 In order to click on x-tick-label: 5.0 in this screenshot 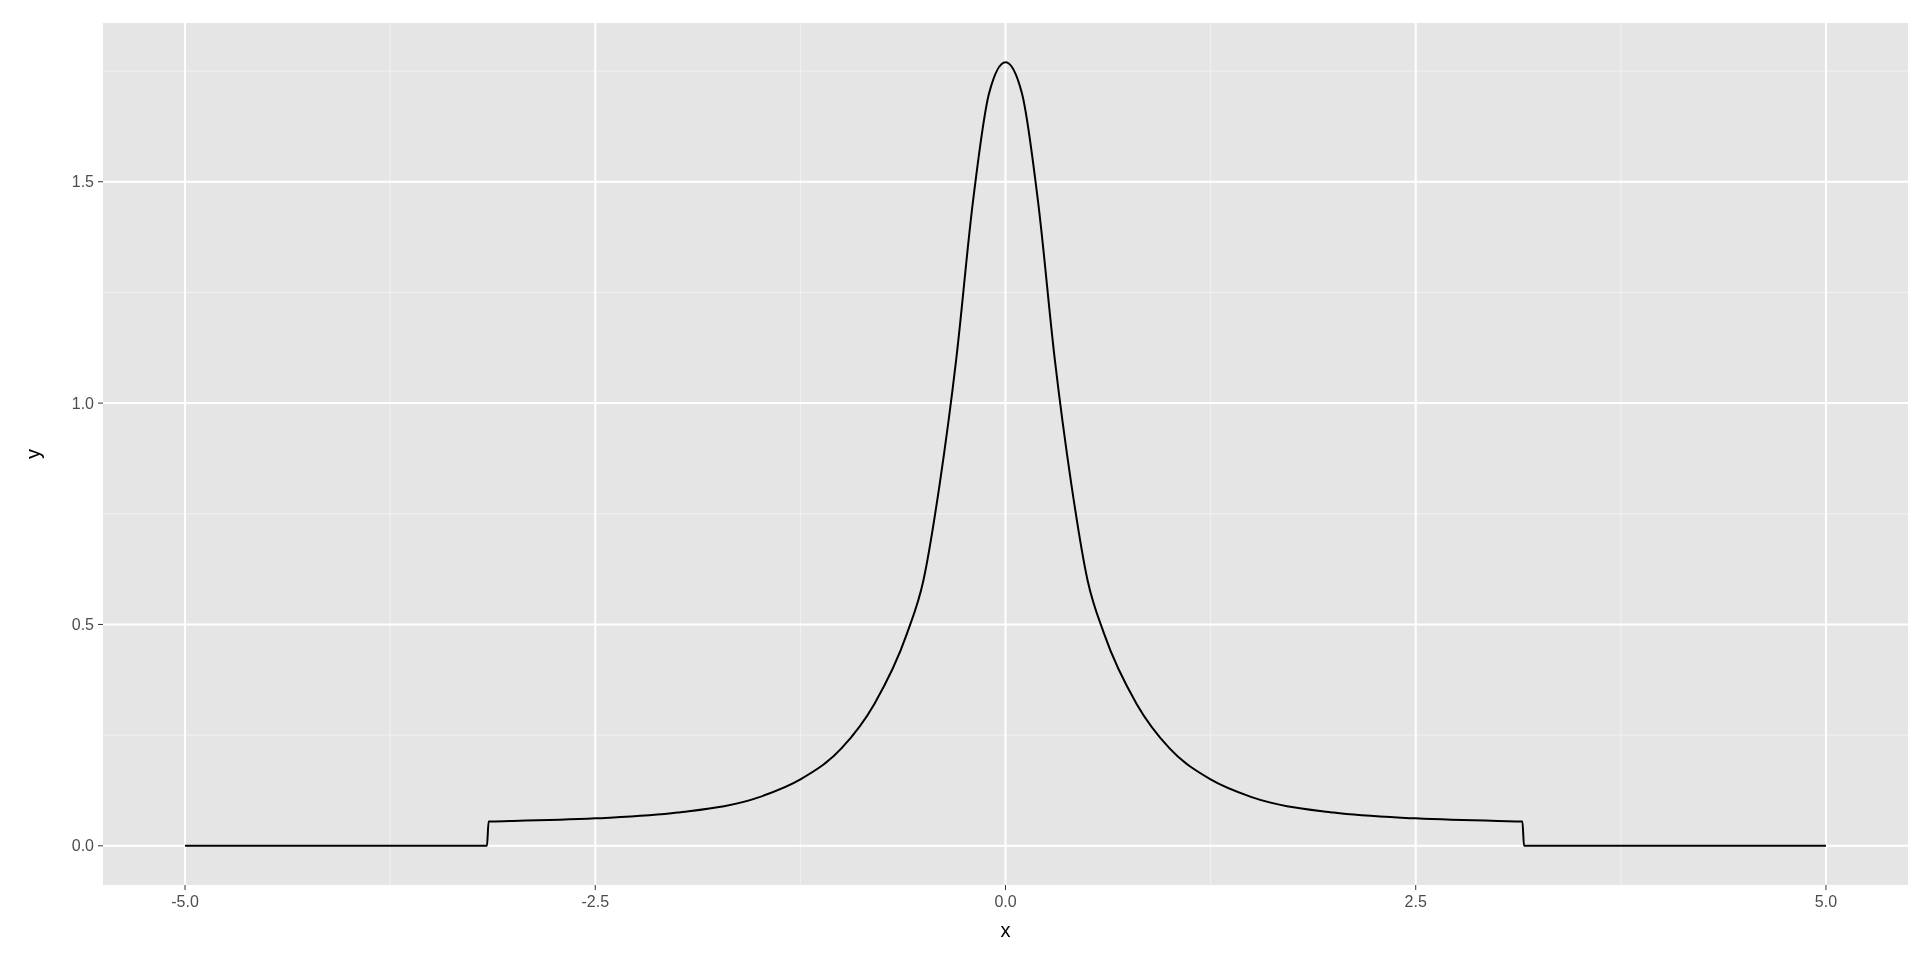, I will do `click(1826, 901)`.